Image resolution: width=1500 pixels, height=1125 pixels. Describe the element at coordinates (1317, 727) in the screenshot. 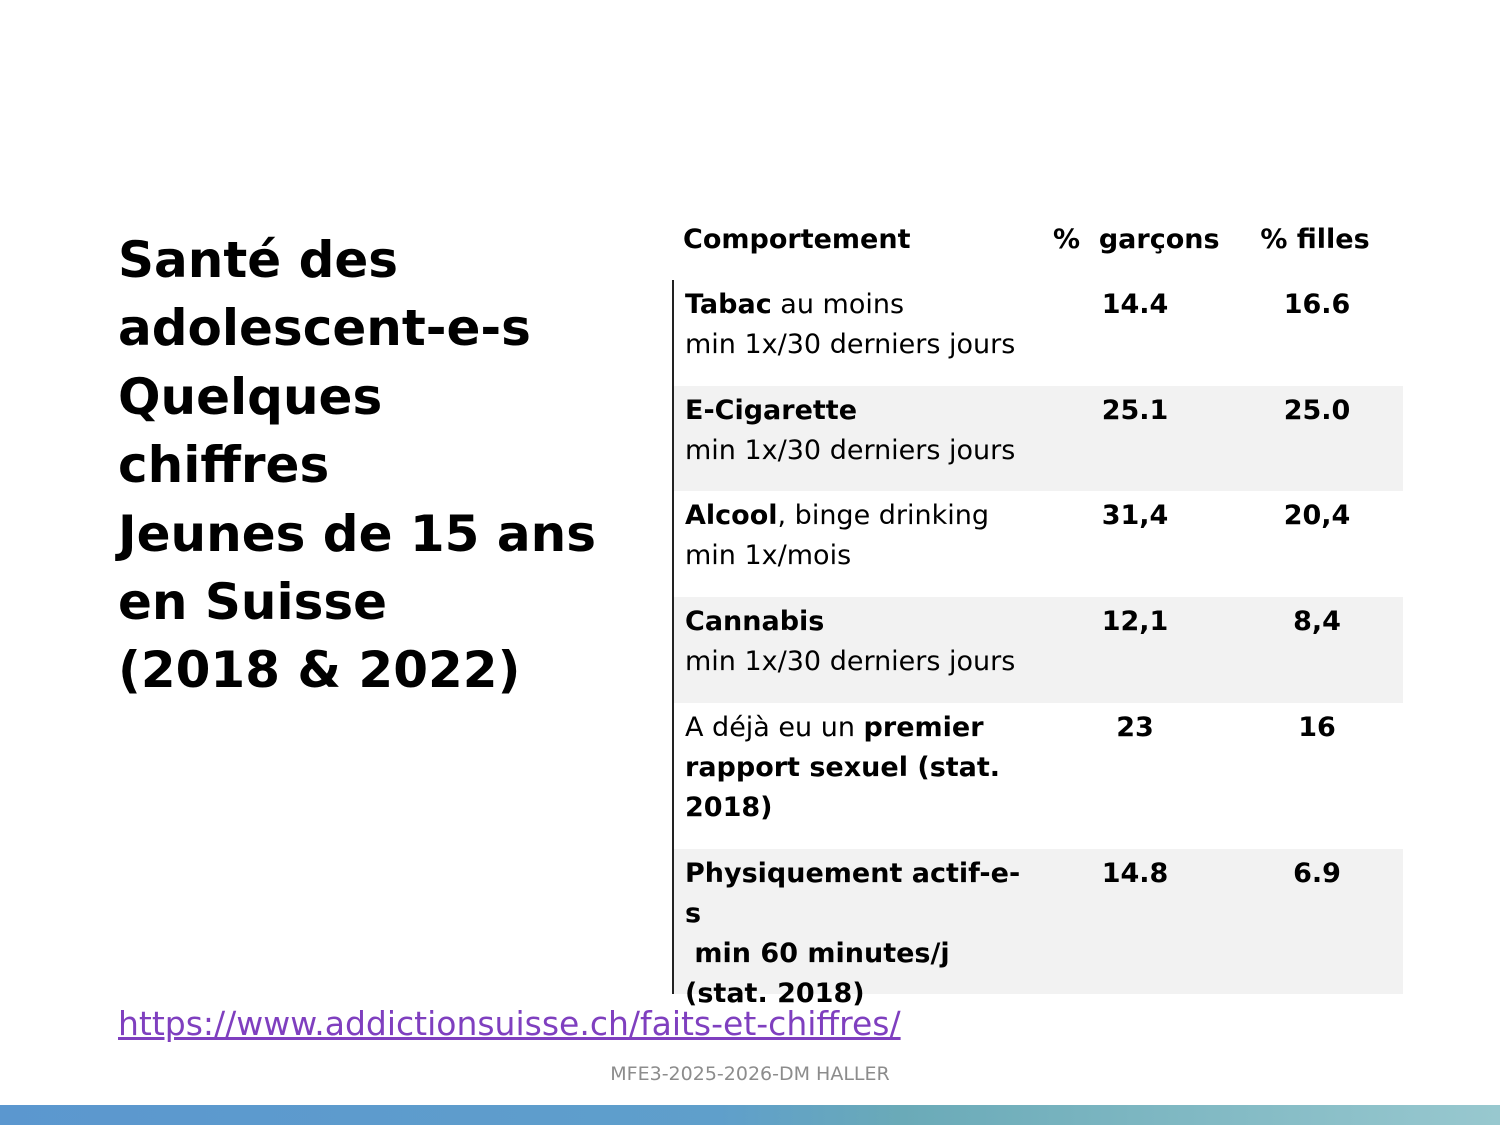

I see `girls-value: 16` at that location.